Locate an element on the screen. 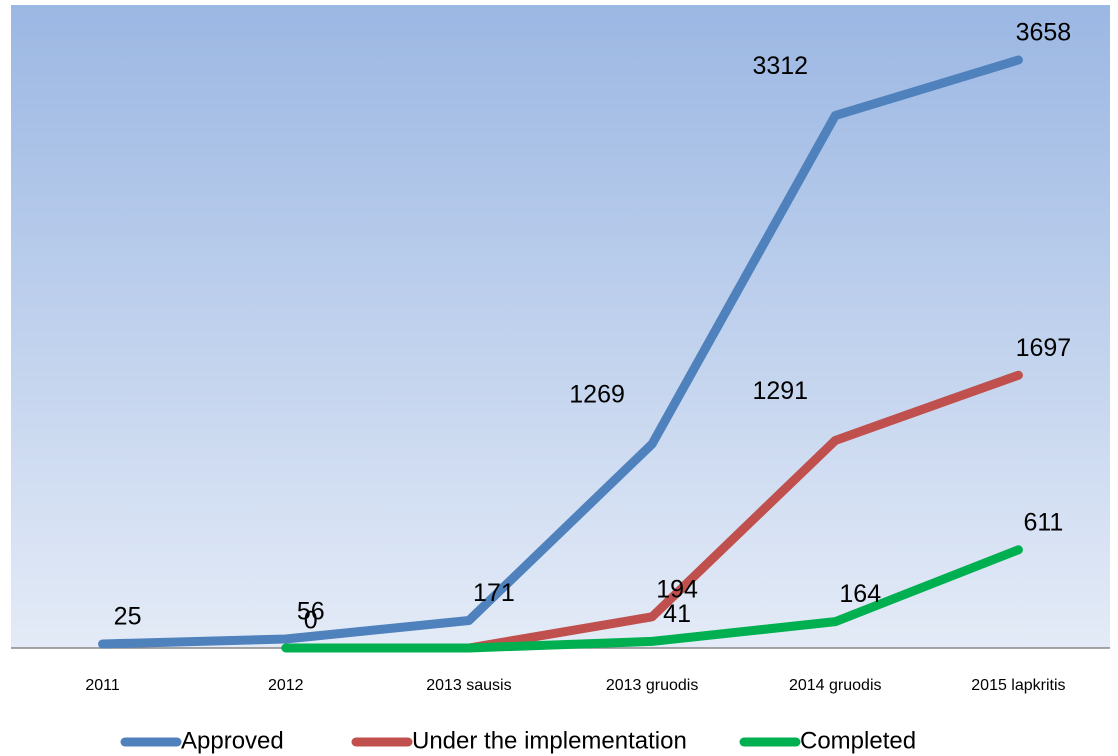  x-tick-label: 2013 gruodis is located at coordinates (652, 685).